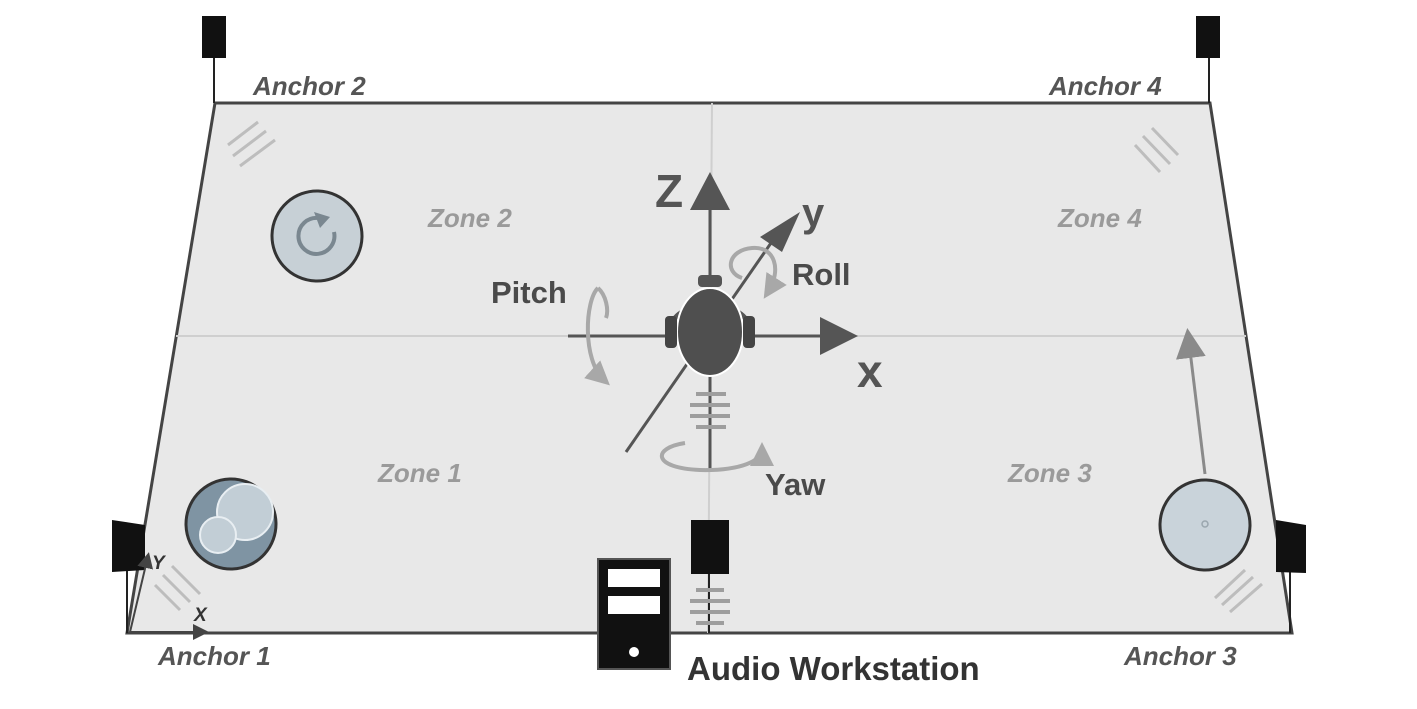 The height and width of the screenshot is (709, 1417). I want to click on hatch-bottom-right, so click(1238, 591).